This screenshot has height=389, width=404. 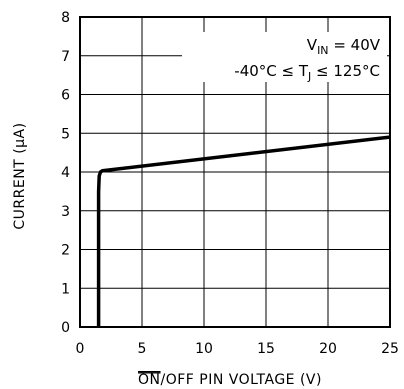 I want to click on x-tick-label: 20, so click(x=328, y=349).